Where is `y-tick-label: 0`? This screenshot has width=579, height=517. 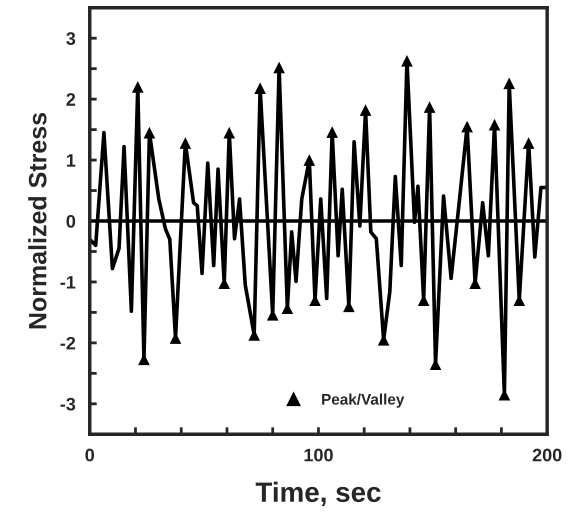
y-tick-label: 0 is located at coordinates (71, 221).